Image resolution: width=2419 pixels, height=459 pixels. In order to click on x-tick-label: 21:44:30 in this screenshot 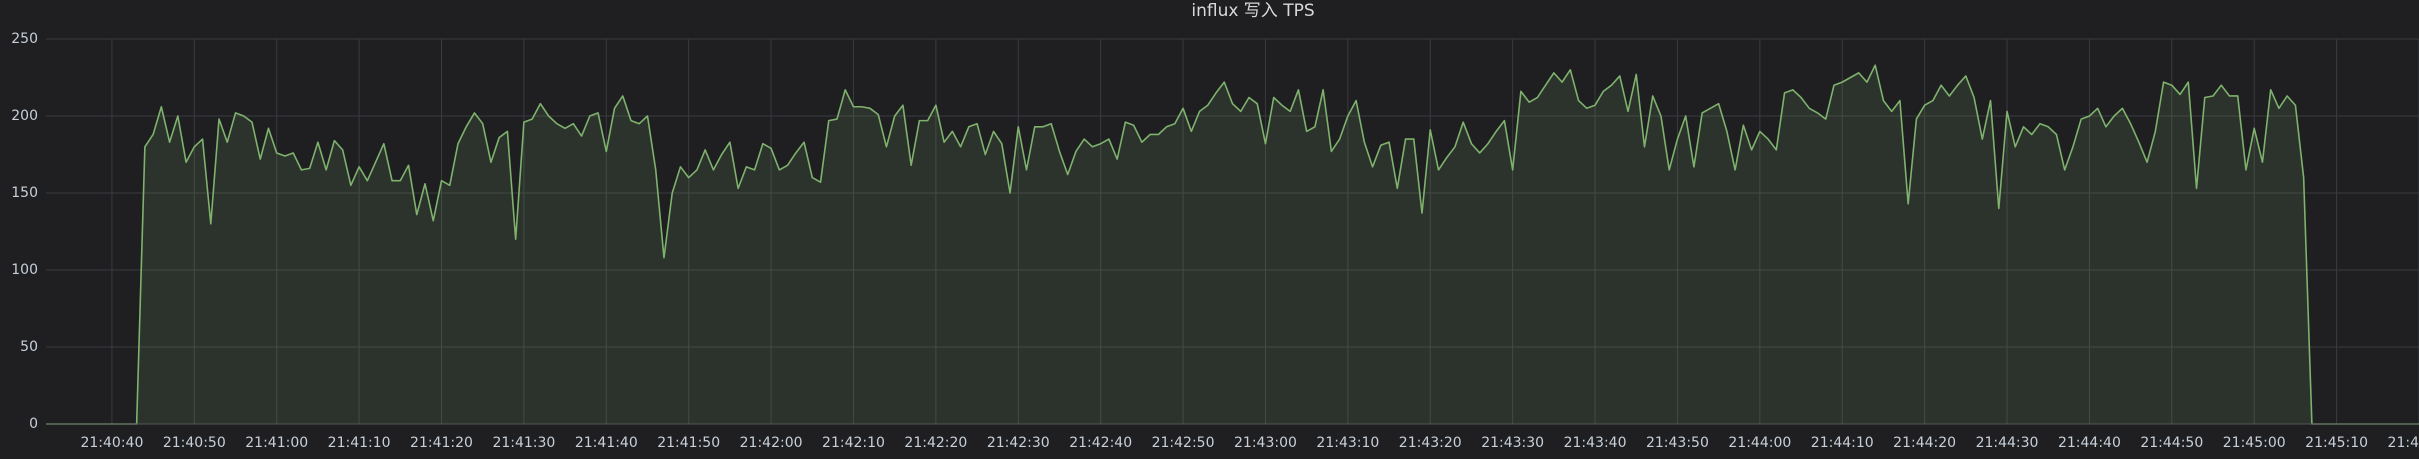, I will do `click(2007, 443)`.